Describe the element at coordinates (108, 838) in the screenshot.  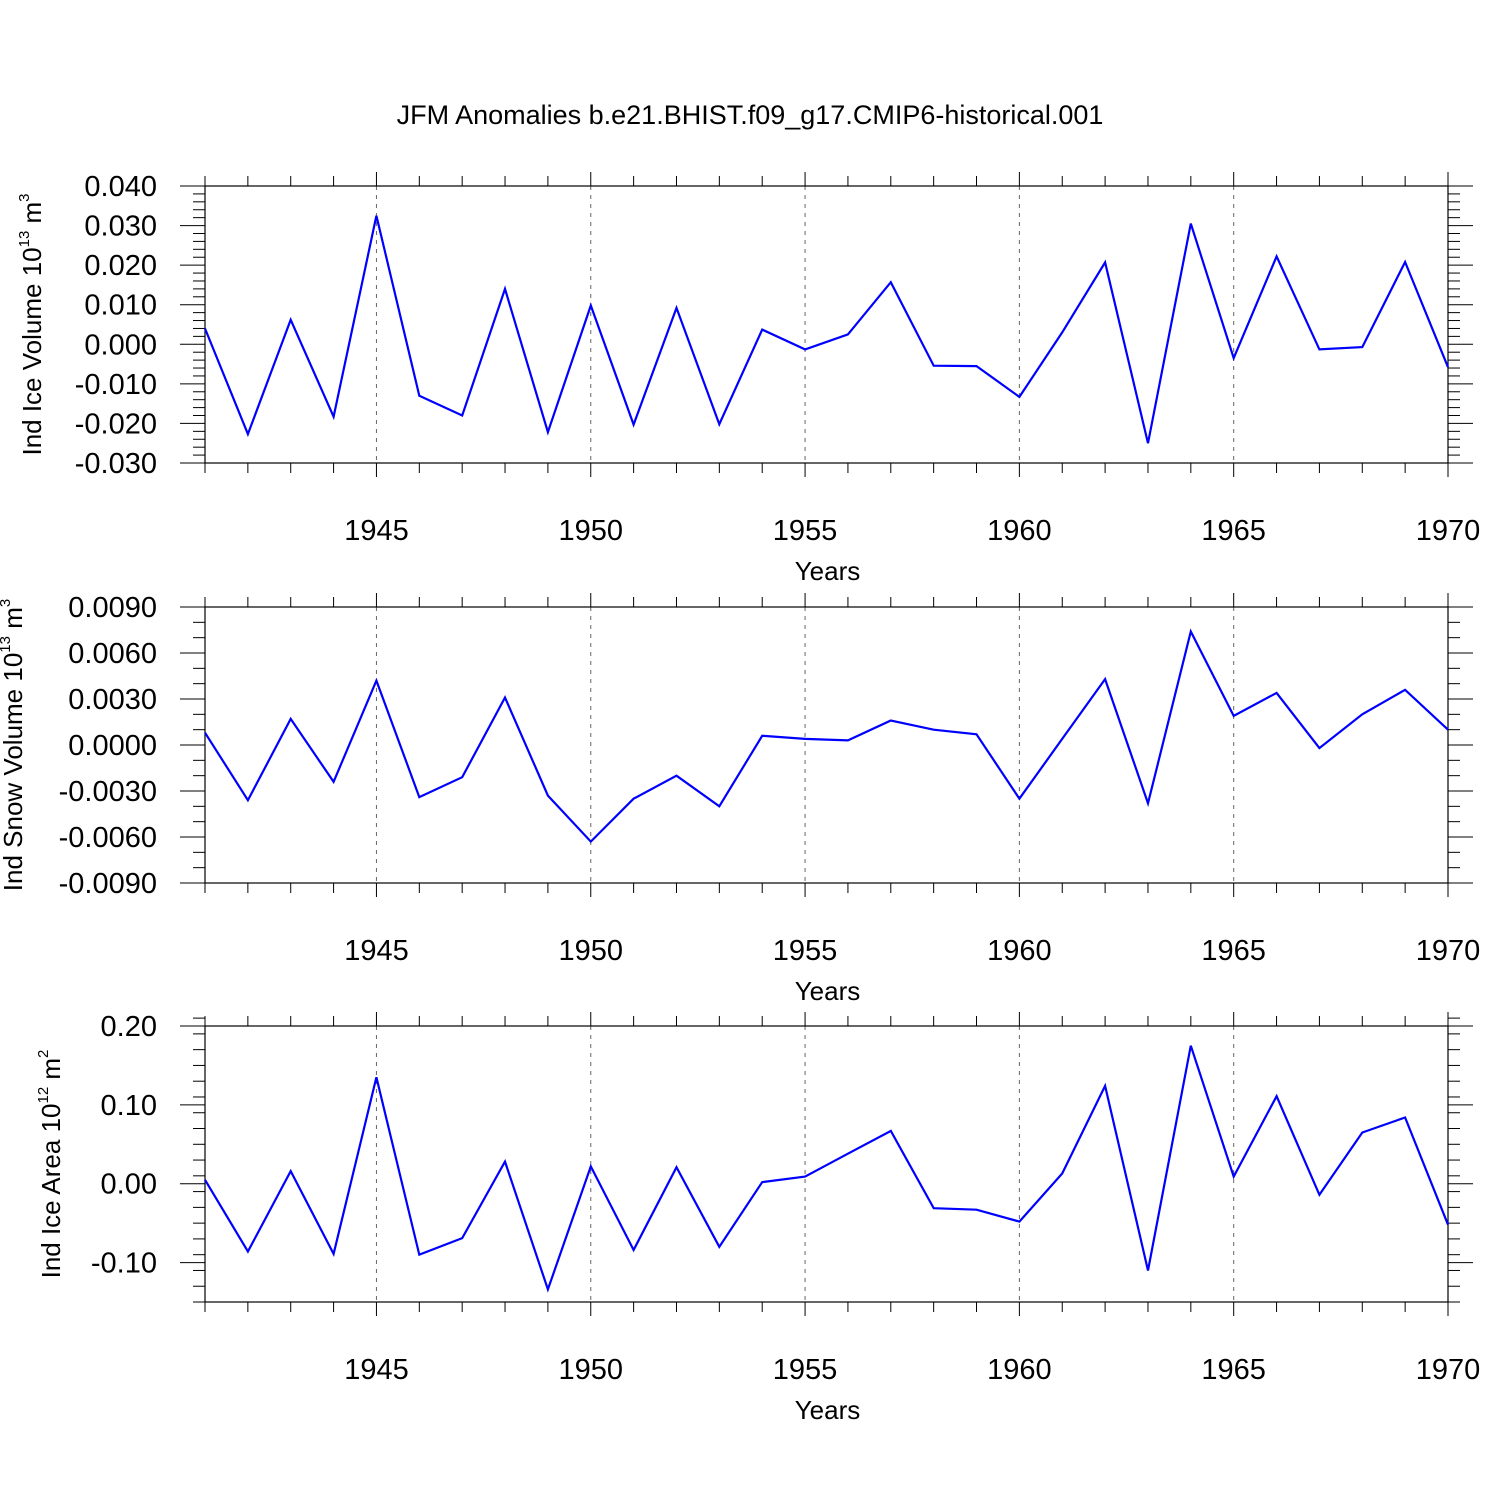
I see `y-tick-label: -0.0060` at that location.